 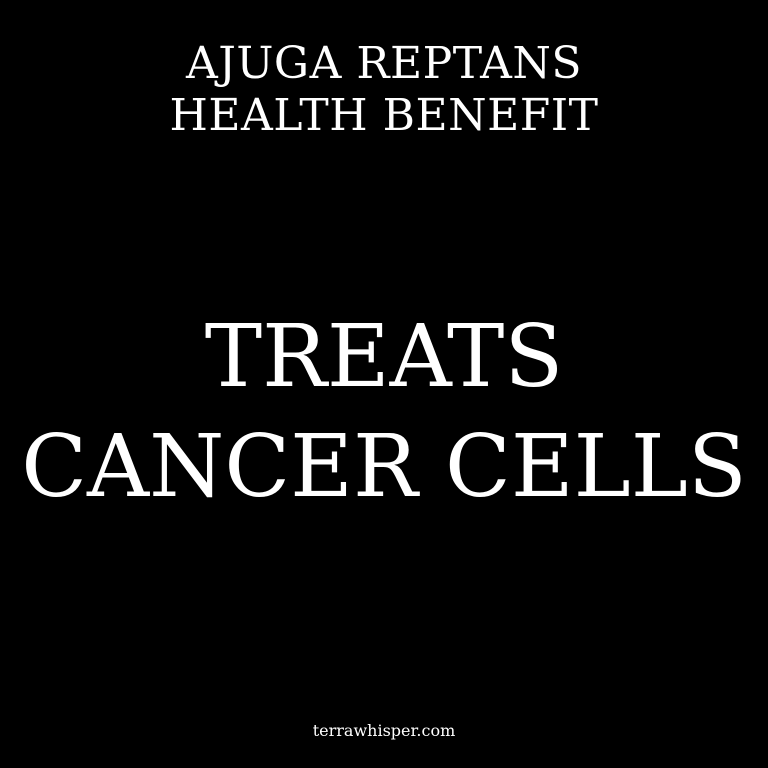 I want to click on footer-site-credit: terrawhisper.com, so click(x=384, y=730).